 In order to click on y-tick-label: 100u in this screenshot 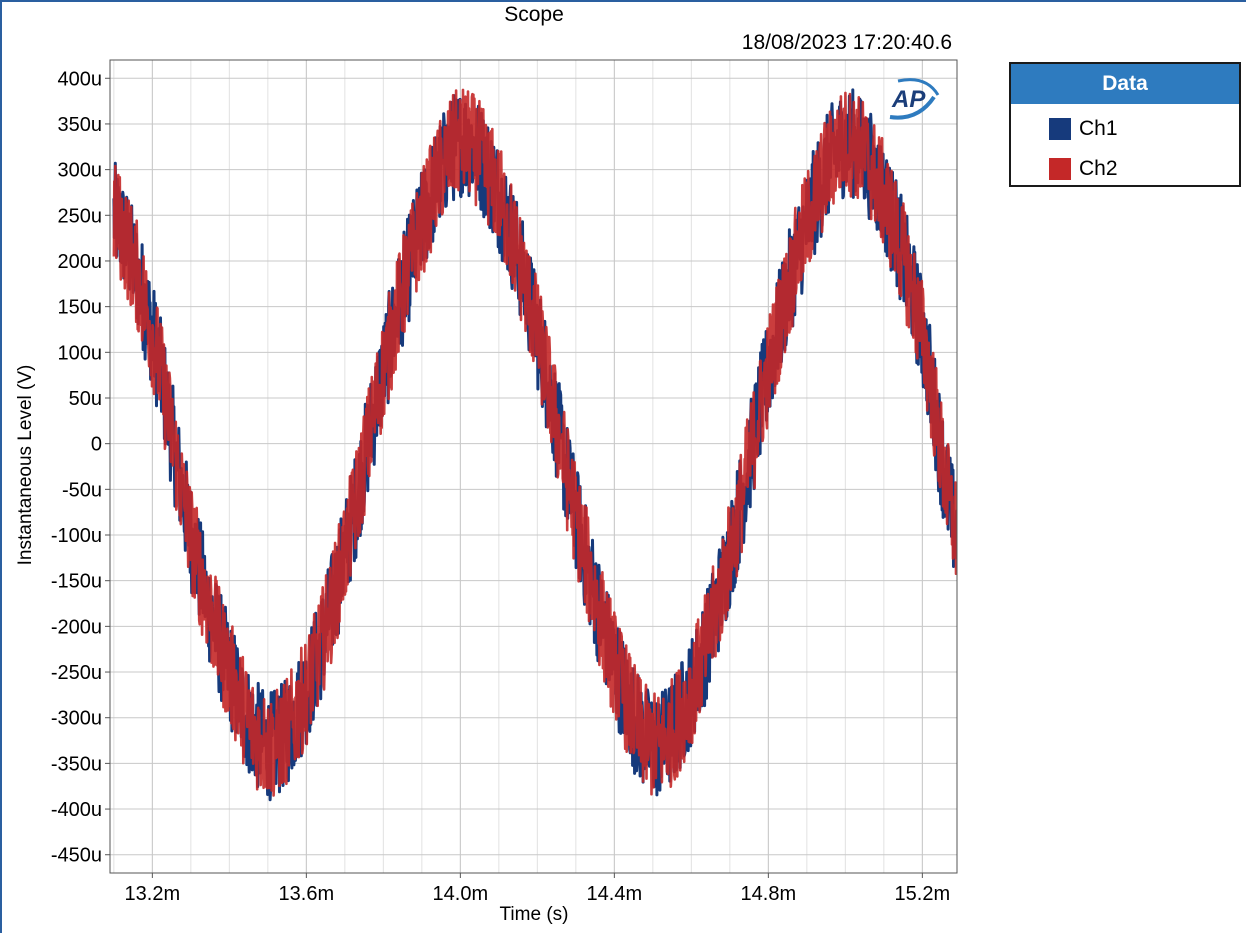, I will do `click(80, 353)`.